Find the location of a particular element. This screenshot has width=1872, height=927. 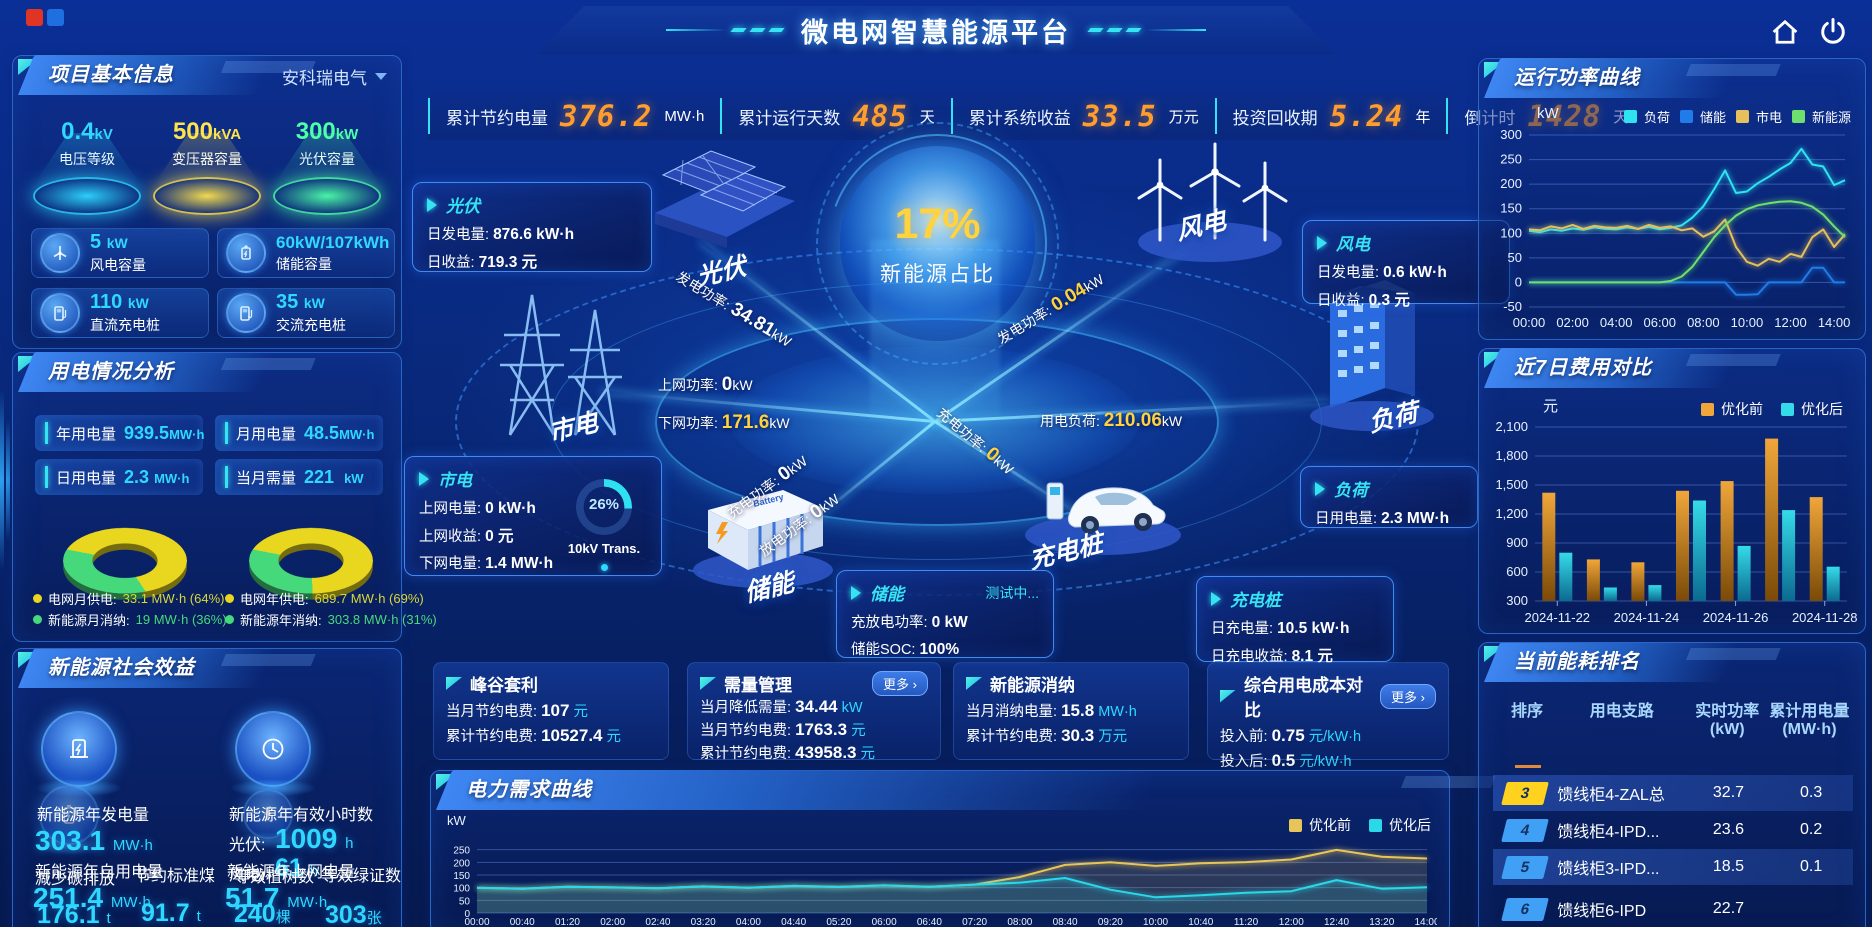

svg-text: 00:00 is located at coordinates (1529, 322).